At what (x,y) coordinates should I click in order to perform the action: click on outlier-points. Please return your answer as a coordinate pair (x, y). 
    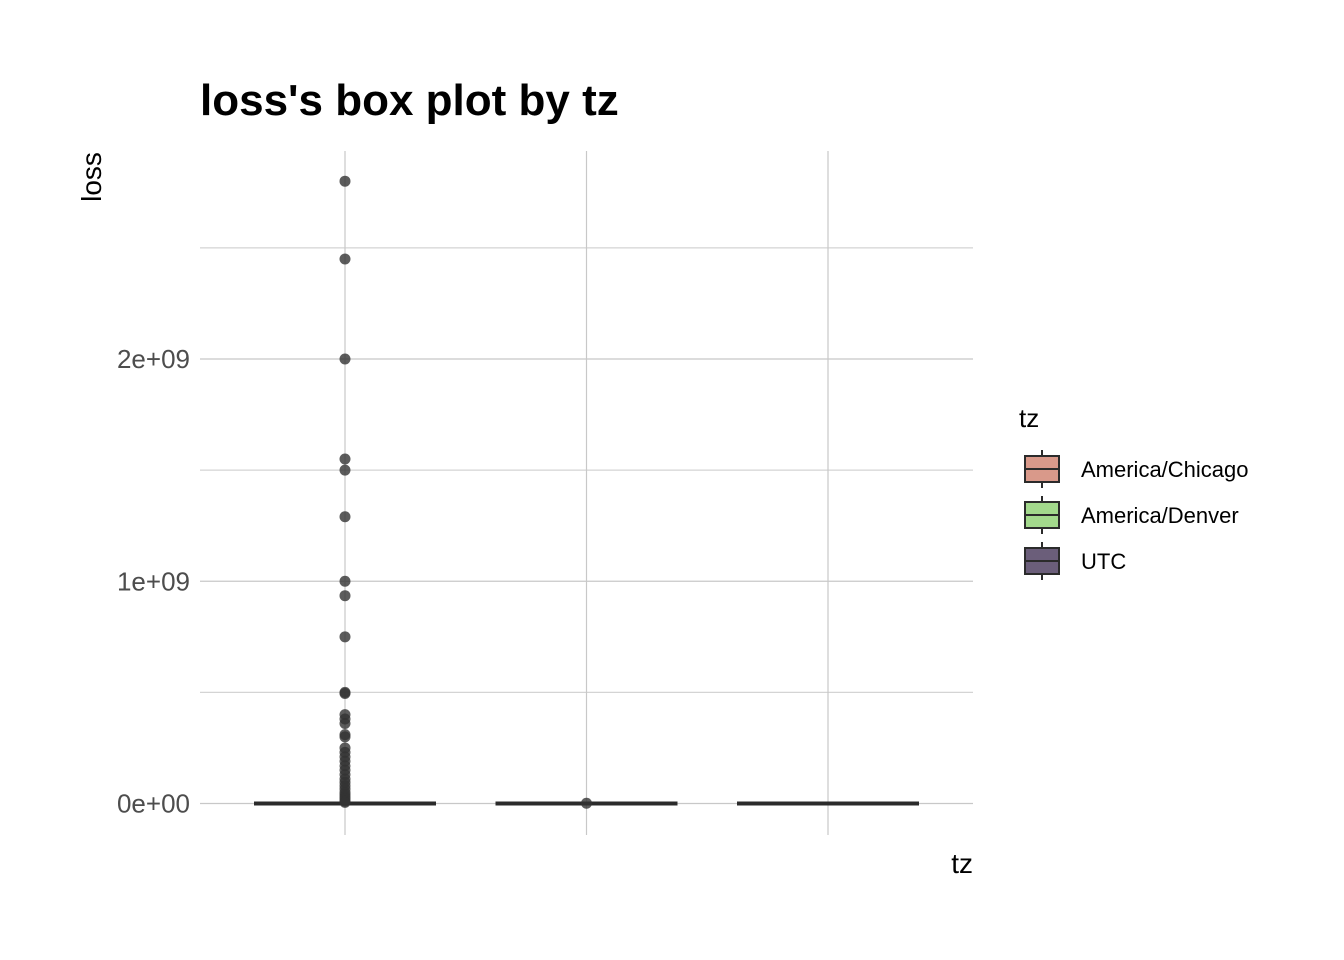
    Looking at the image, I should click on (465, 492).